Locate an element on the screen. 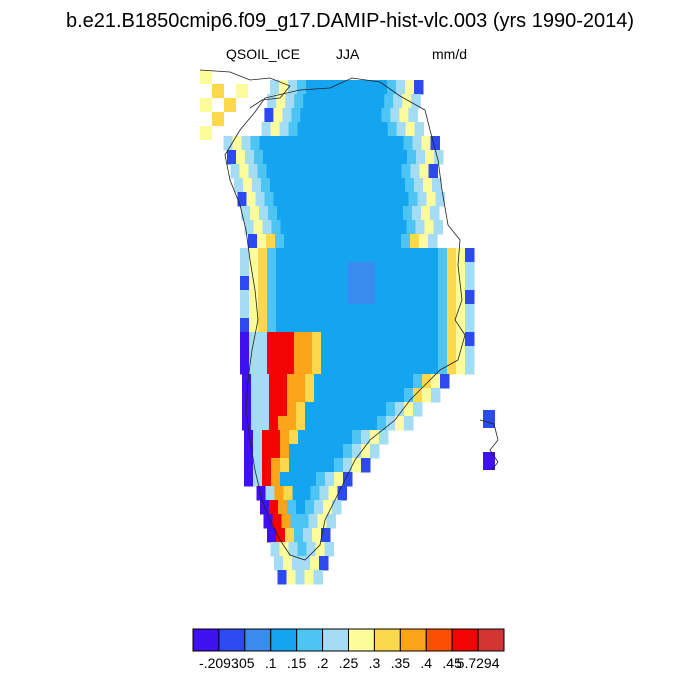 The width and height of the screenshot is (700, 700). colorbar-tick-label: .4 is located at coordinates (426, 663).